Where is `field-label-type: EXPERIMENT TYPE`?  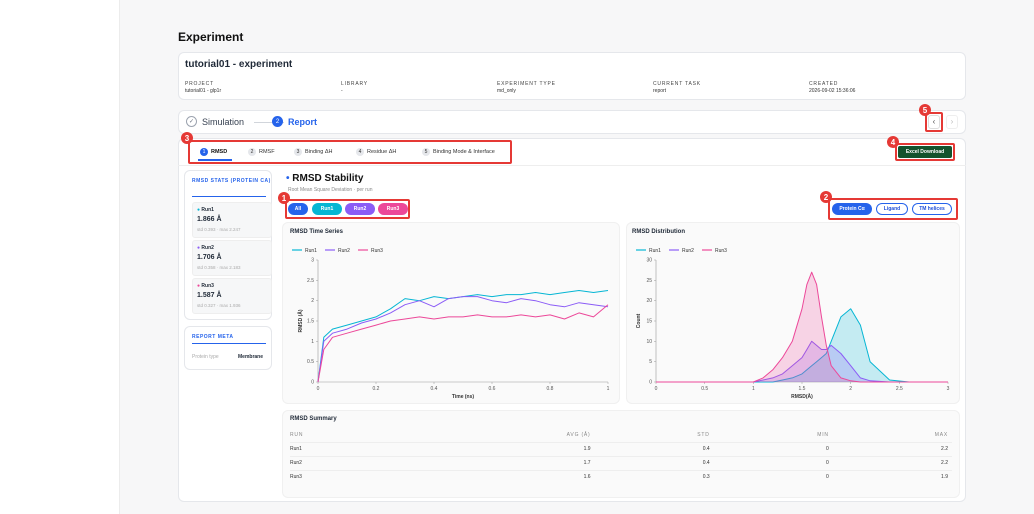 field-label-type: EXPERIMENT TYPE is located at coordinates (526, 84).